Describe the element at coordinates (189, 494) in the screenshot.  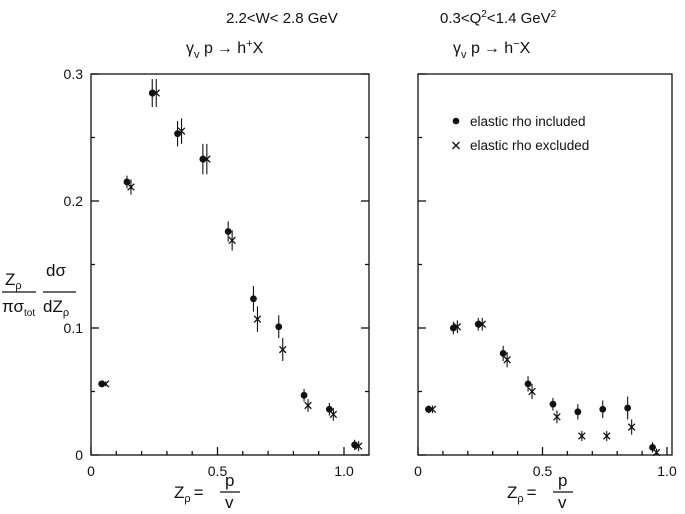
I see `left-x-label-z: Zρ =` at that location.